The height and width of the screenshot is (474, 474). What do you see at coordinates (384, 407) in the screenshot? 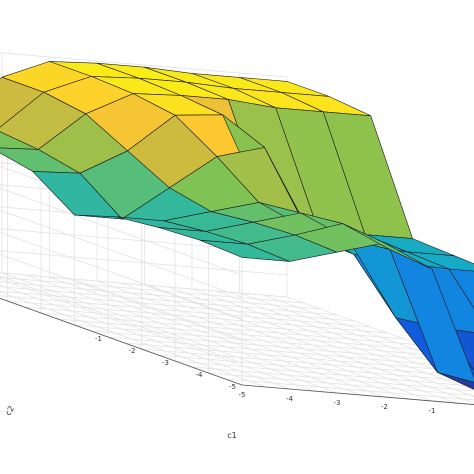
I see `x-tick-label: -2` at bounding box center [384, 407].